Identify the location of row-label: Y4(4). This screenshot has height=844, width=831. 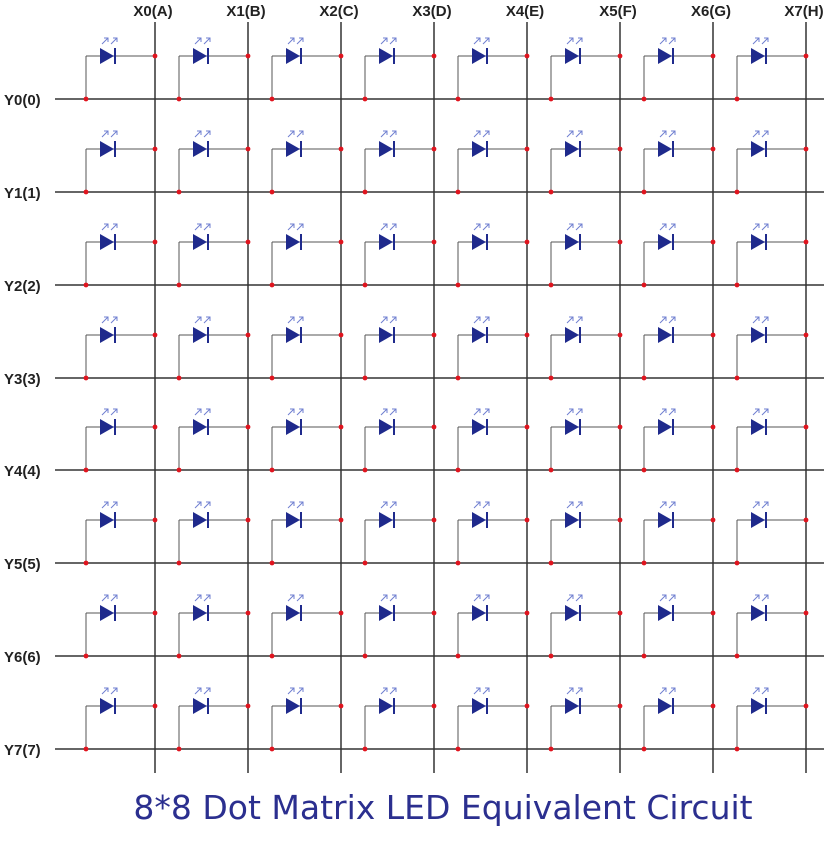
(22, 471).